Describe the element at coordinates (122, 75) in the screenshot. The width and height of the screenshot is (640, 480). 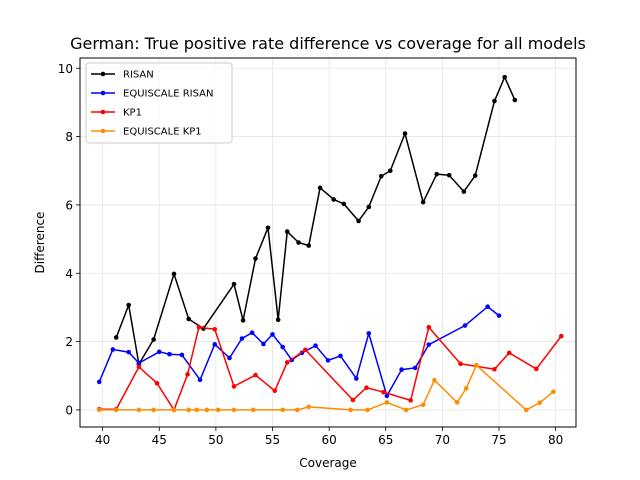
I see `legend-entry: RISAN` at that location.